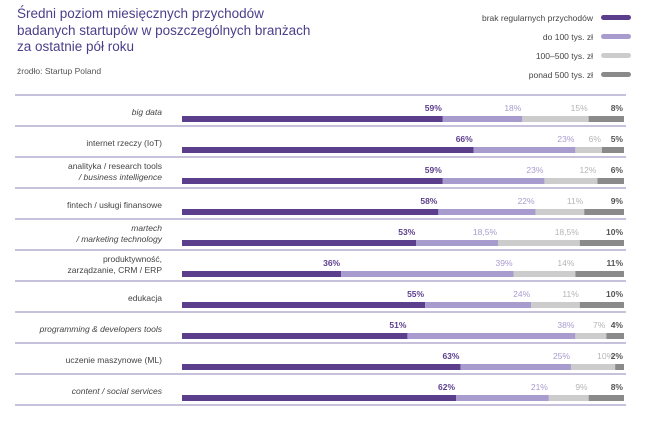 The height and width of the screenshot is (421, 655). I want to click on category-label: / business intelligence, so click(120, 177).